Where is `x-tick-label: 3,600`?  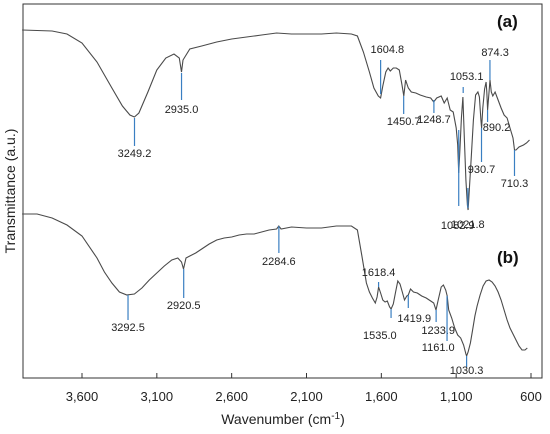 x-tick-label: 3,600 is located at coordinates (82, 396).